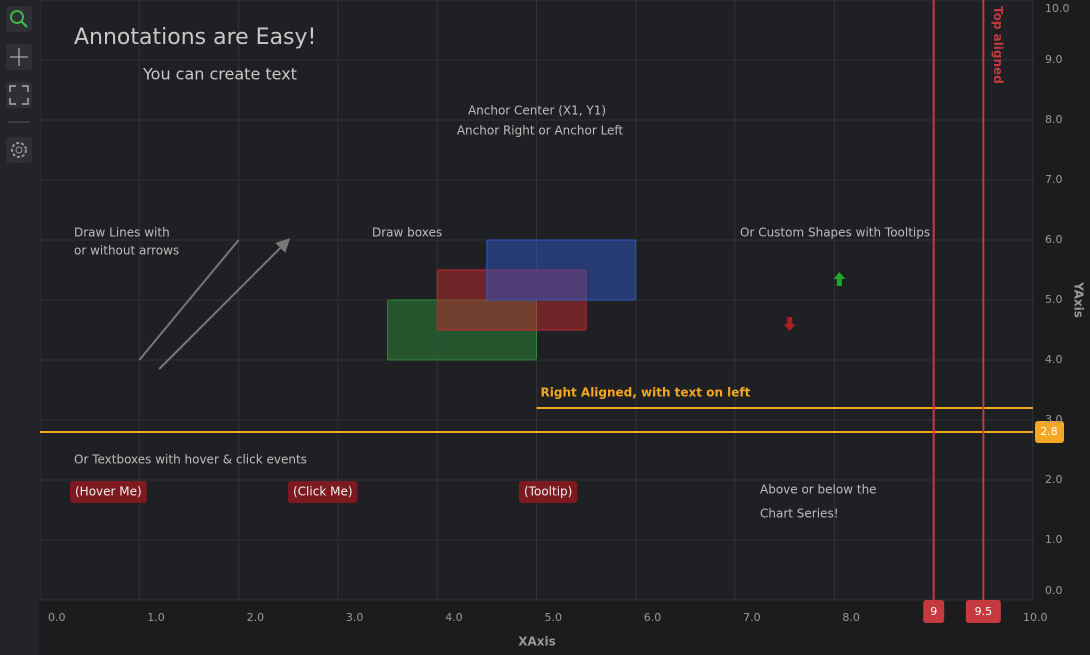 Image resolution: width=1090 pixels, height=655 pixels. What do you see at coordinates (126, 251) in the screenshot?
I see `note: or without arrows` at bounding box center [126, 251].